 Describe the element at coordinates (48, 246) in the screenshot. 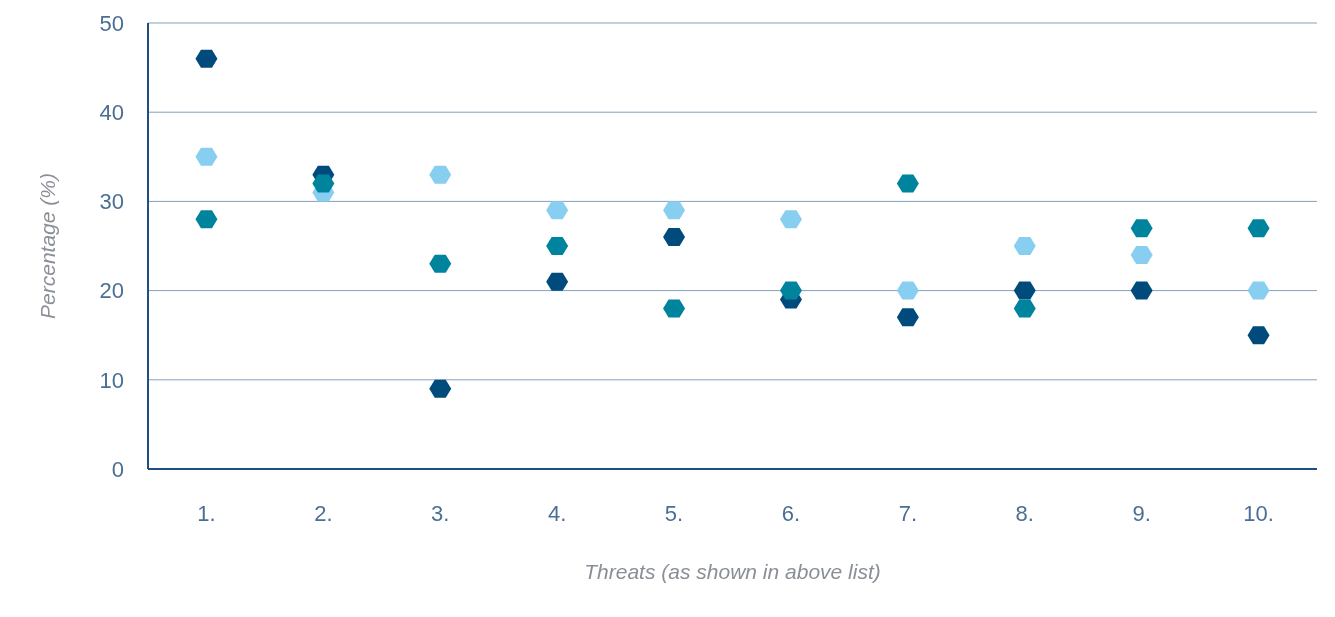

I see `y-axis-title: Percentage (%)` at that location.